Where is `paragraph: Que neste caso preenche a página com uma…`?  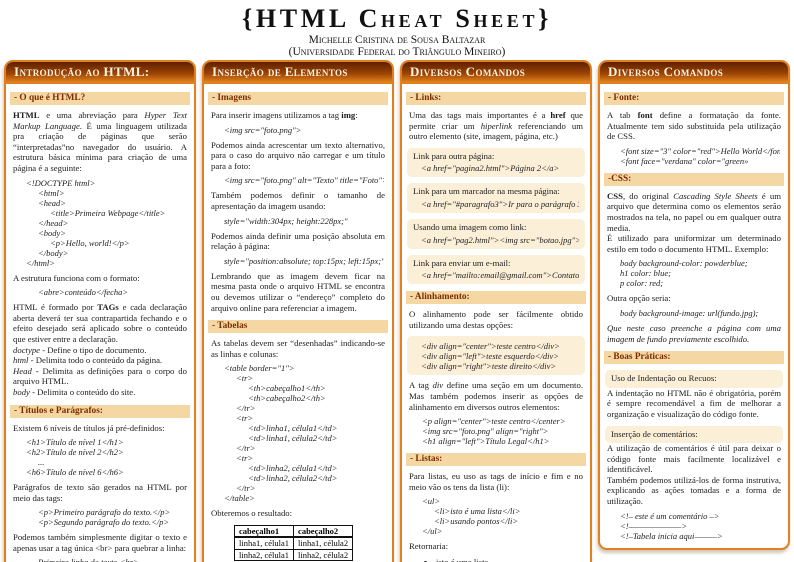
paragraph: Que neste caso preenche a página com uma… is located at coordinates (694, 333).